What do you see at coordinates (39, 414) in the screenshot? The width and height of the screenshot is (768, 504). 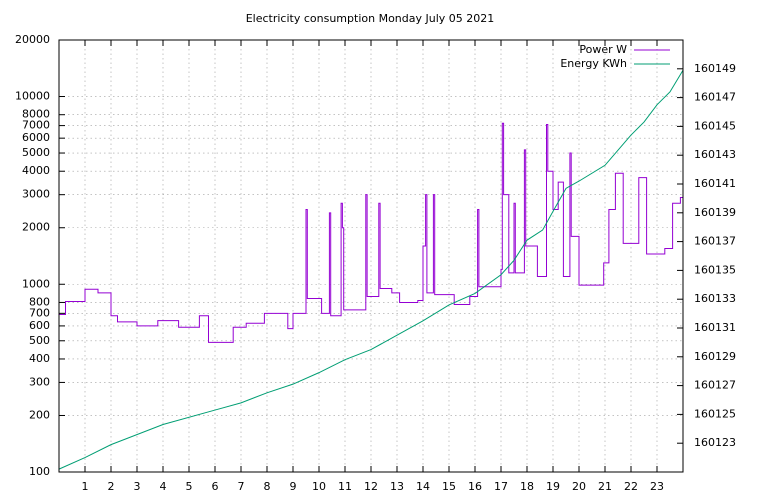 I see `y-tick-label: 200` at bounding box center [39, 414].